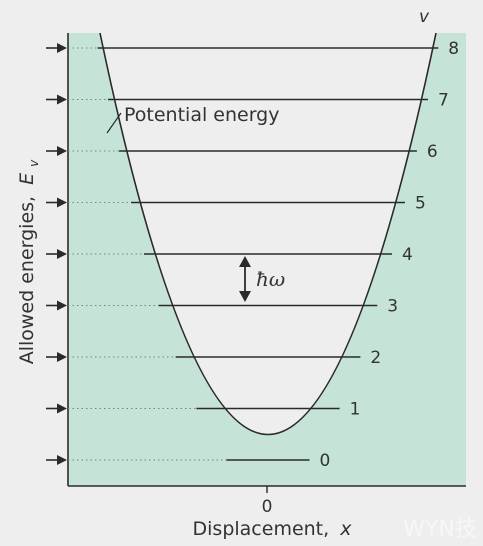 This screenshot has width=483, height=546. Describe the element at coordinates (325, 461) in the screenshot. I see `energy-level-number: 0` at that location.